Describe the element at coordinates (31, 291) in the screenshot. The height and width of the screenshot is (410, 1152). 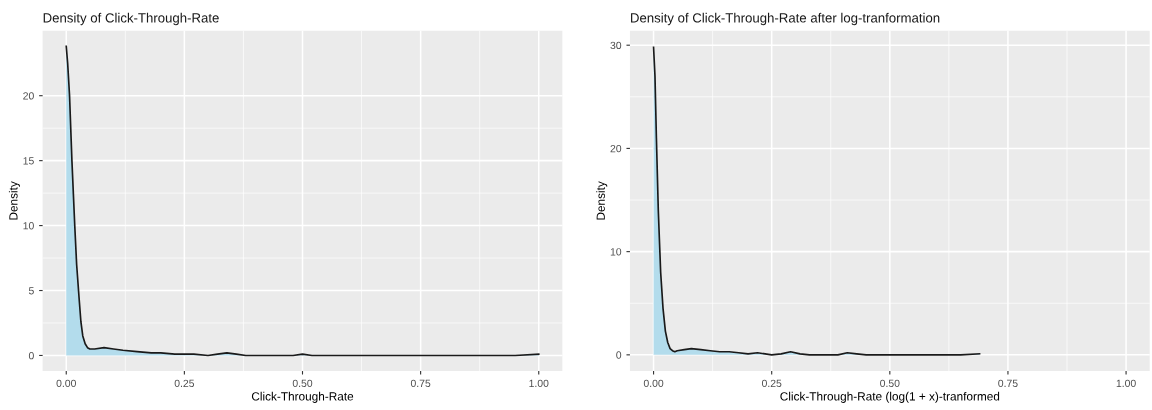
I see `y-tick-label: 5` at that location.